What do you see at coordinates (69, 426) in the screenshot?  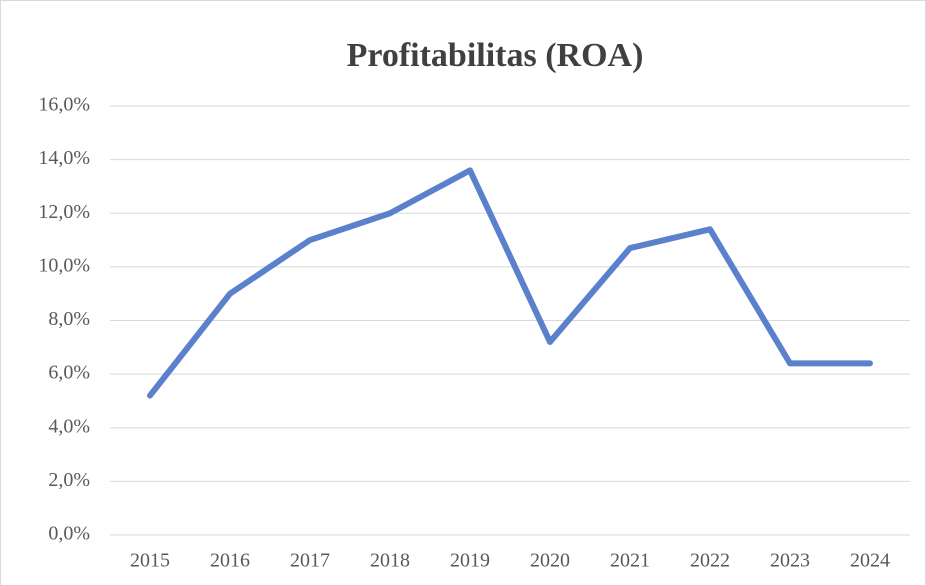 I see `y-tick-label: 4,0%` at bounding box center [69, 426].